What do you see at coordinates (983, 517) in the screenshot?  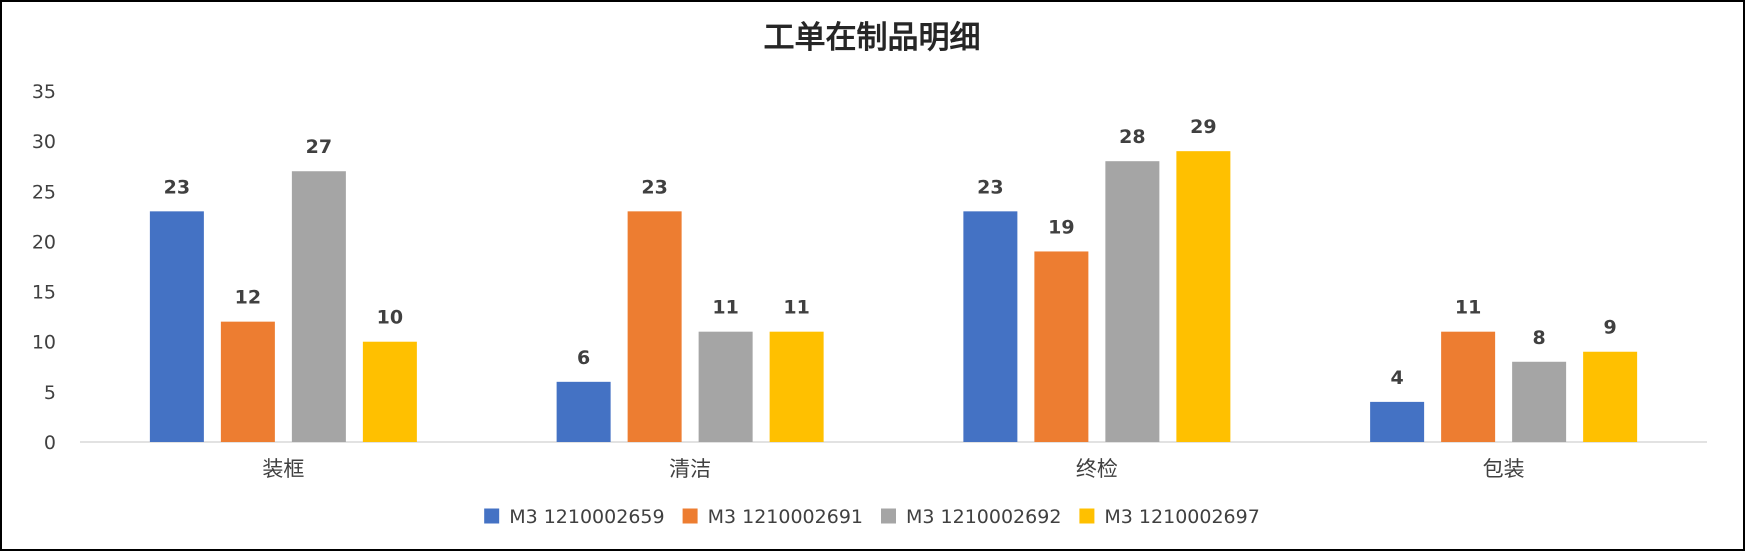 I see `legend-label: M3 1210002692` at bounding box center [983, 517].